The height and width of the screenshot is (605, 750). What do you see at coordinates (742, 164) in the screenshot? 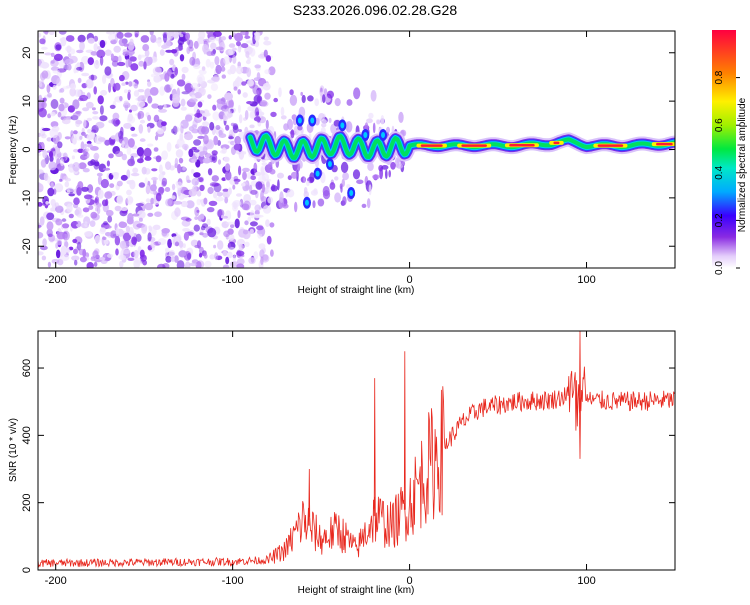
I see `colorbar-label: Normalized spectral amplitude` at bounding box center [742, 164].